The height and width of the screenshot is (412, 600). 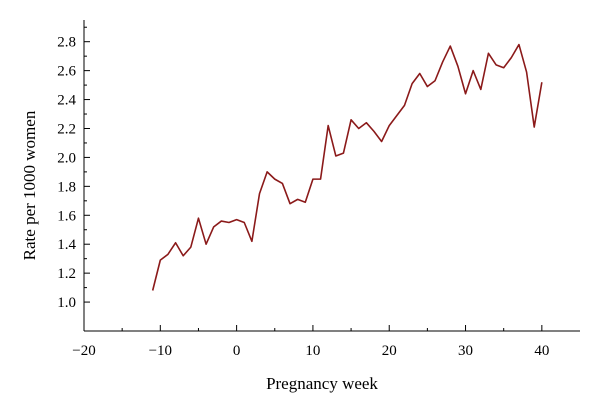 I want to click on y-axis-title: Rate per 1000 women, so click(x=29, y=185).